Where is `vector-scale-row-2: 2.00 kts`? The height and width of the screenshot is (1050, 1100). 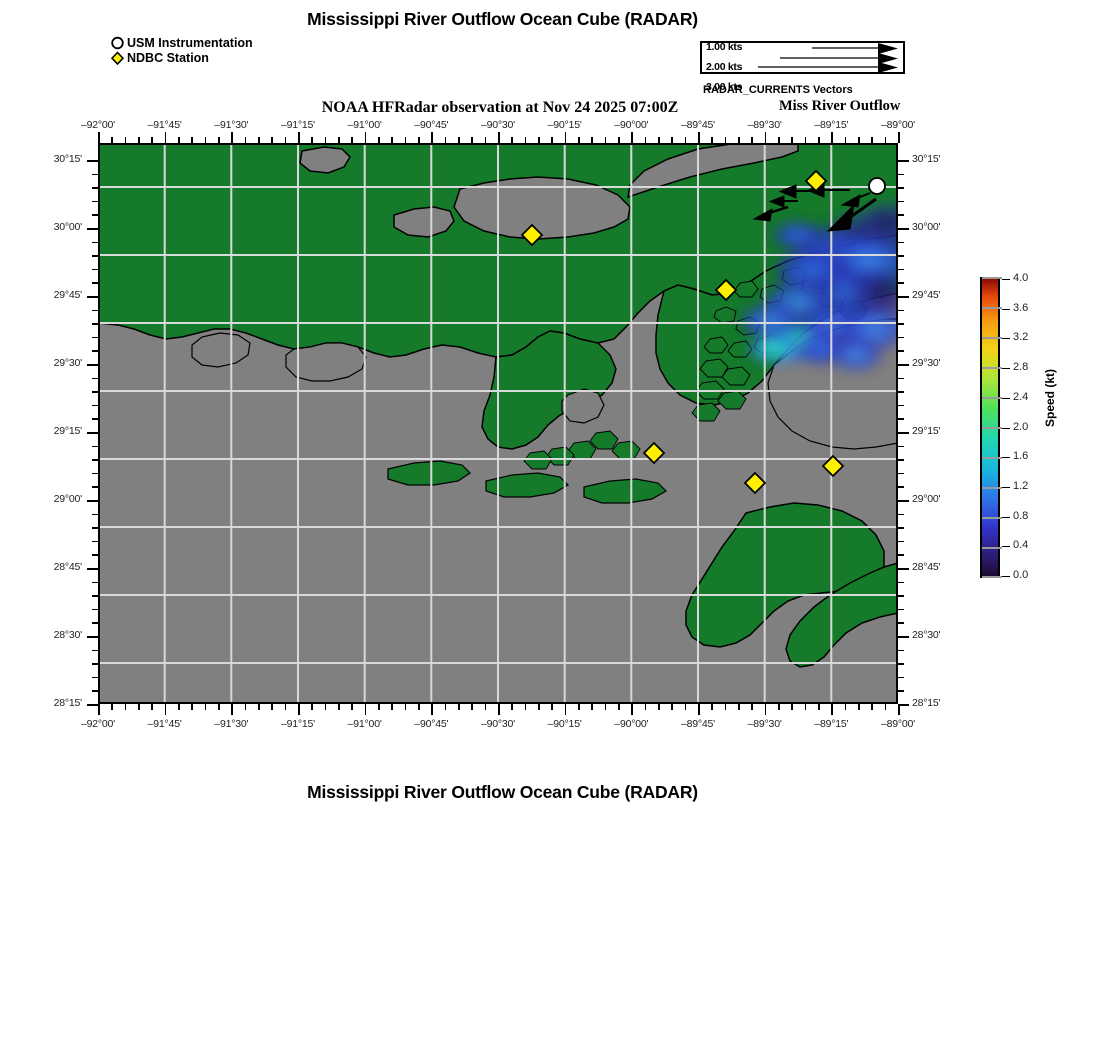 vector-scale-row-2: 2.00 kts is located at coordinates (802, 63).